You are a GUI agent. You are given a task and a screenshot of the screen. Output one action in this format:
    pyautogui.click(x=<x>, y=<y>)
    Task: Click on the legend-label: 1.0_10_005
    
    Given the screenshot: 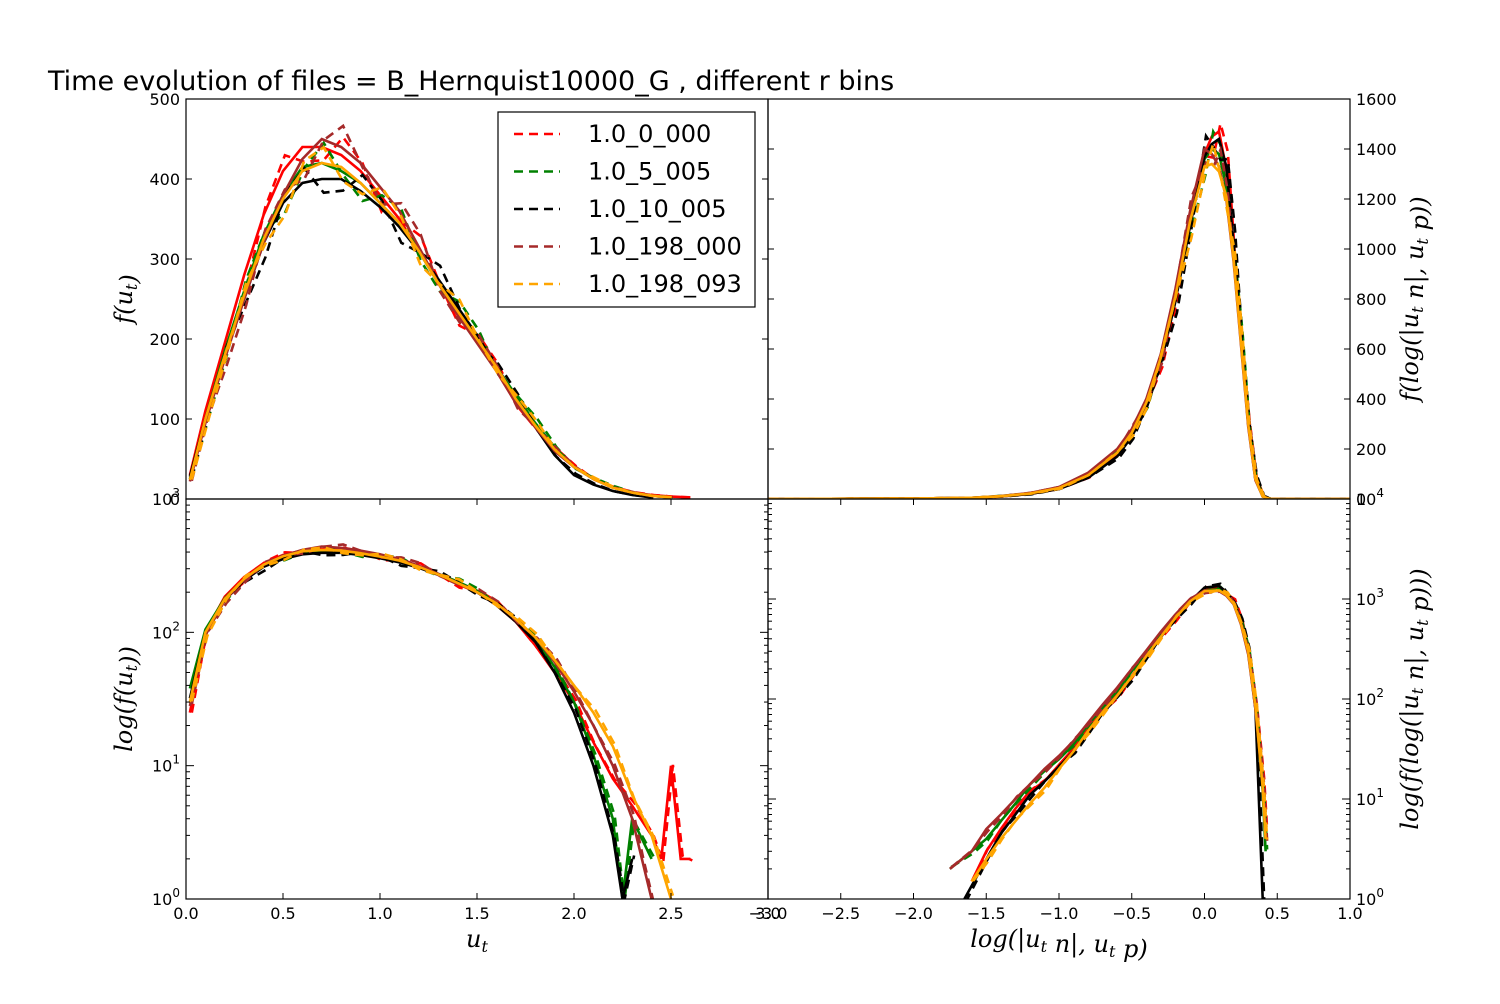 What is the action you would take?
    pyautogui.click(x=657, y=209)
    